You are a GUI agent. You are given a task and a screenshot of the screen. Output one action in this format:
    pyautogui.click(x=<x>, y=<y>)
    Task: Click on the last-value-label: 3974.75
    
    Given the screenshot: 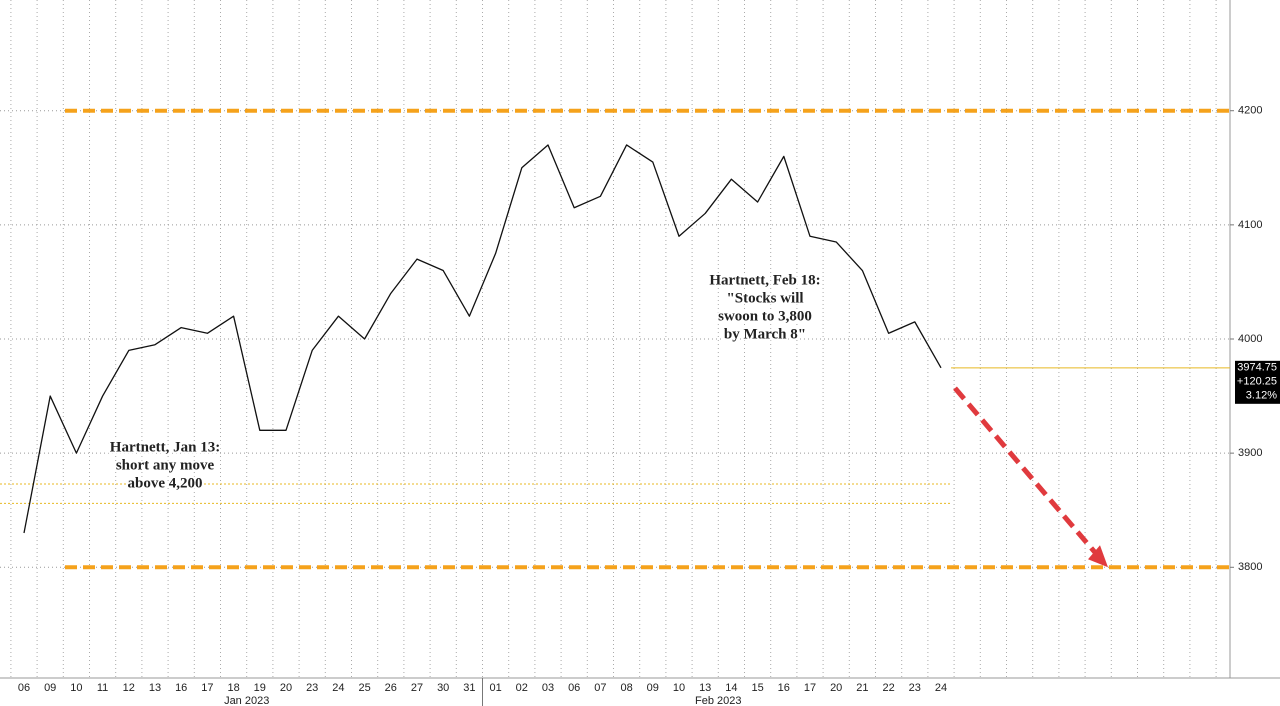 What is the action you would take?
    pyautogui.click(x=1257, y=368)
    